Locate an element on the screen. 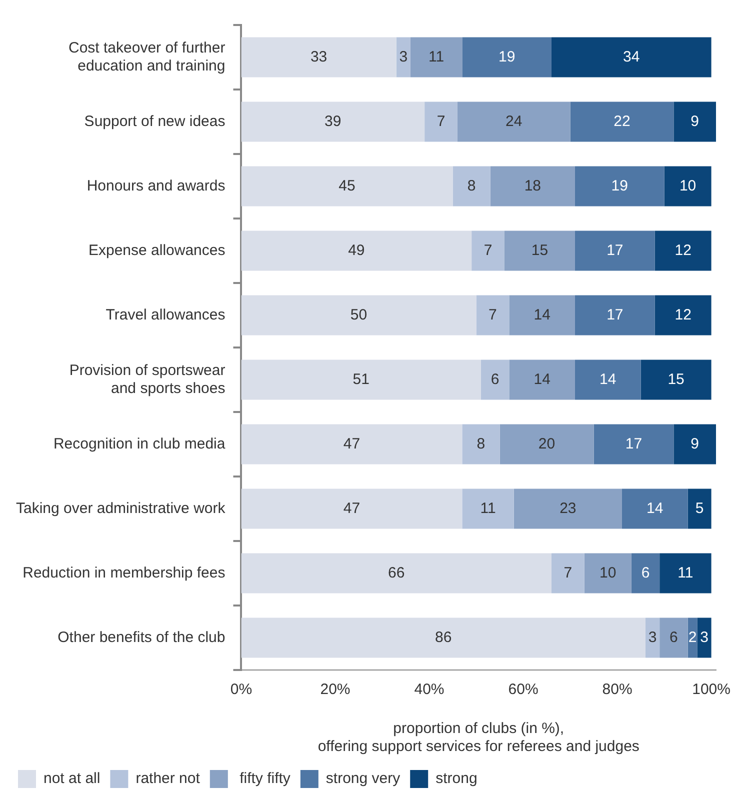 This screenshot has height=808, width=744. data-label: 24 is located at coordinates (514, 121).